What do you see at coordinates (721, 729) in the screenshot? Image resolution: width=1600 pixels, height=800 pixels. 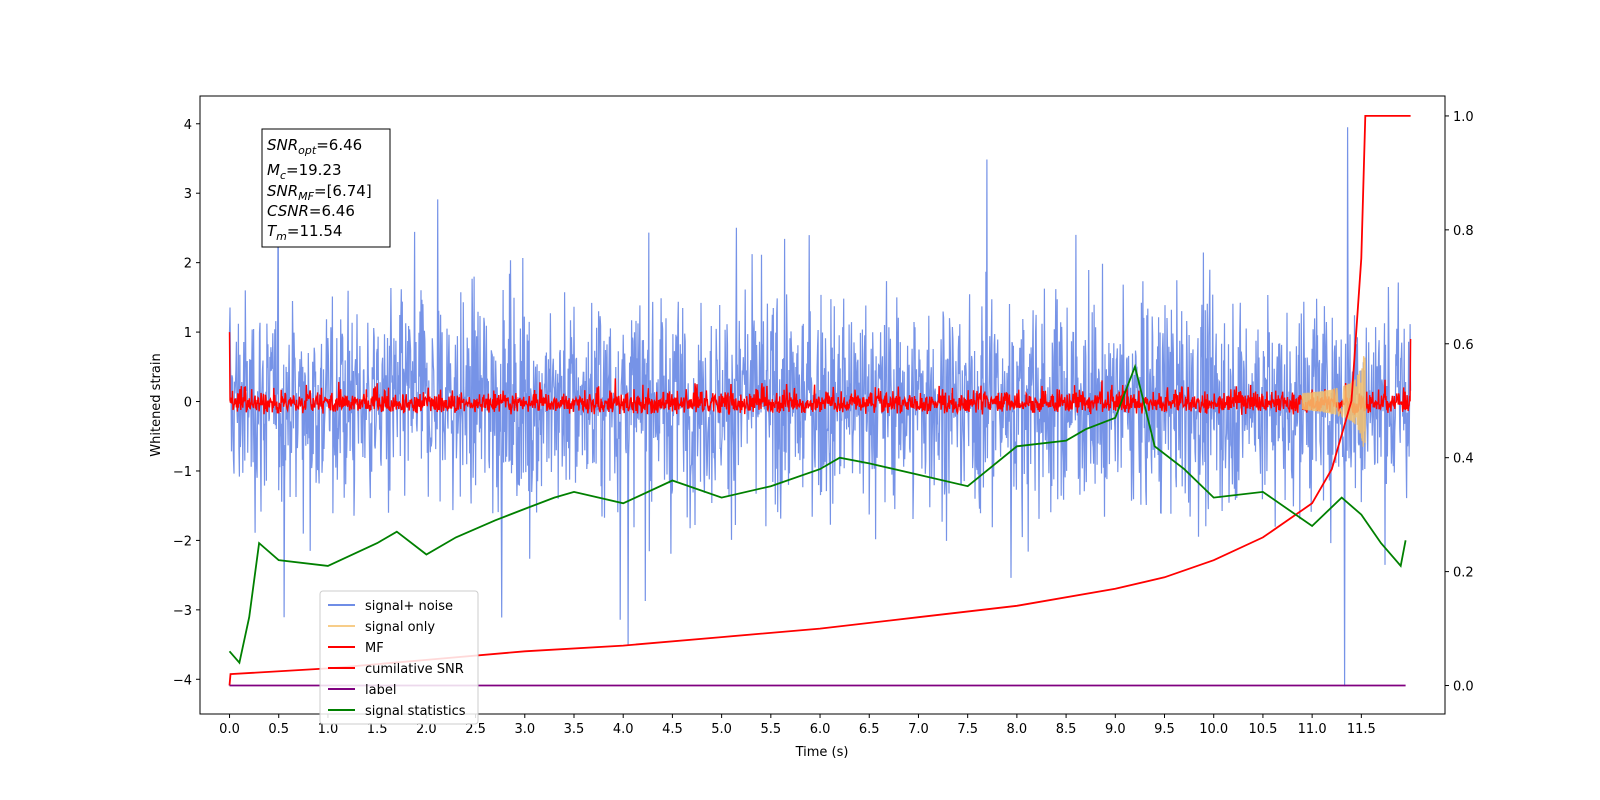 I see `x-tick-label: 5.0` at bounding box center [721, 729].